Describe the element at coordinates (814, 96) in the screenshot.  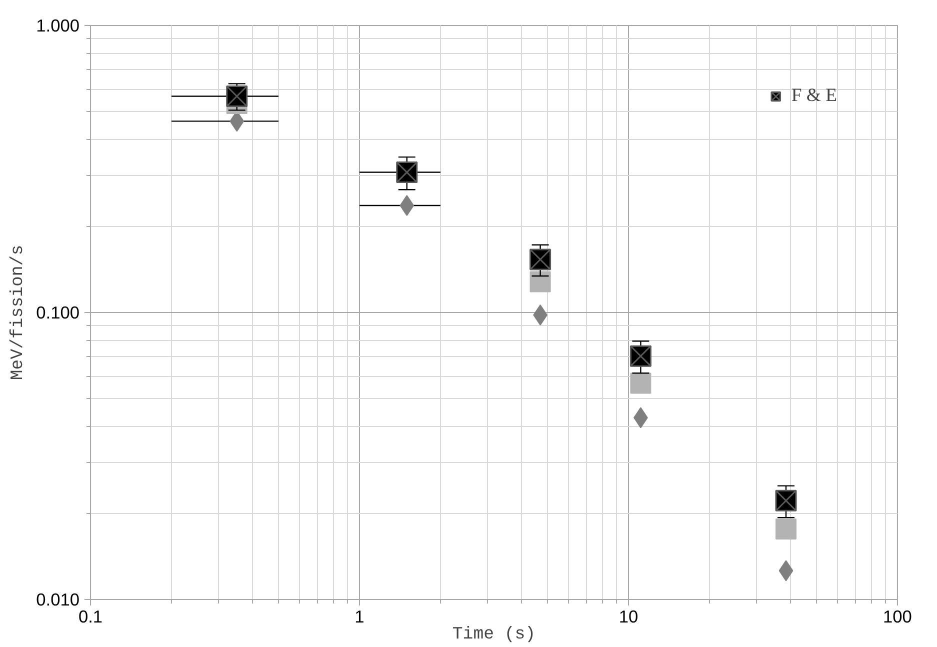
I see `legend-label: F & E` at that location.